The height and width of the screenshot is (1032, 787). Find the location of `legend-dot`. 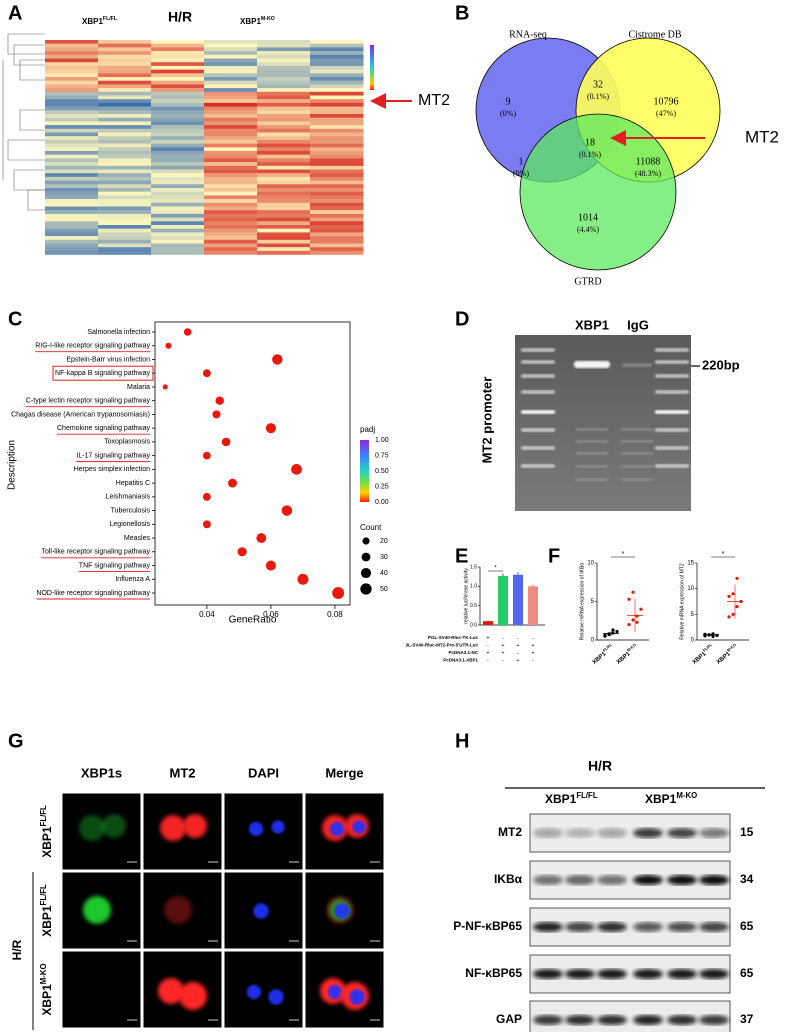

legend-dot is located at coordinates (366, 573).